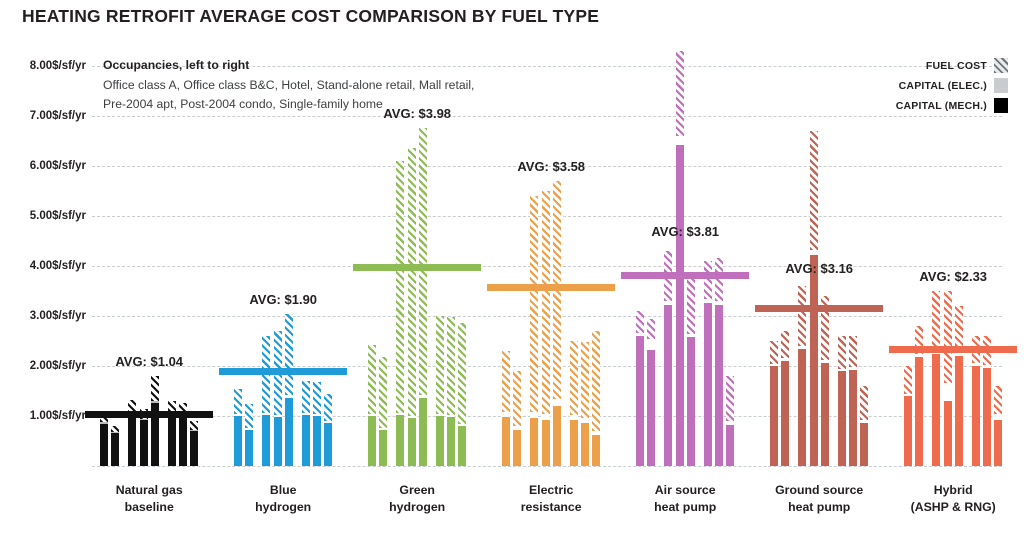 The image size is (1024, 535). Describe the element at coordinates (685, 490) in the screenshot. I see `x-axis-label-line-1: Air source` at that location.